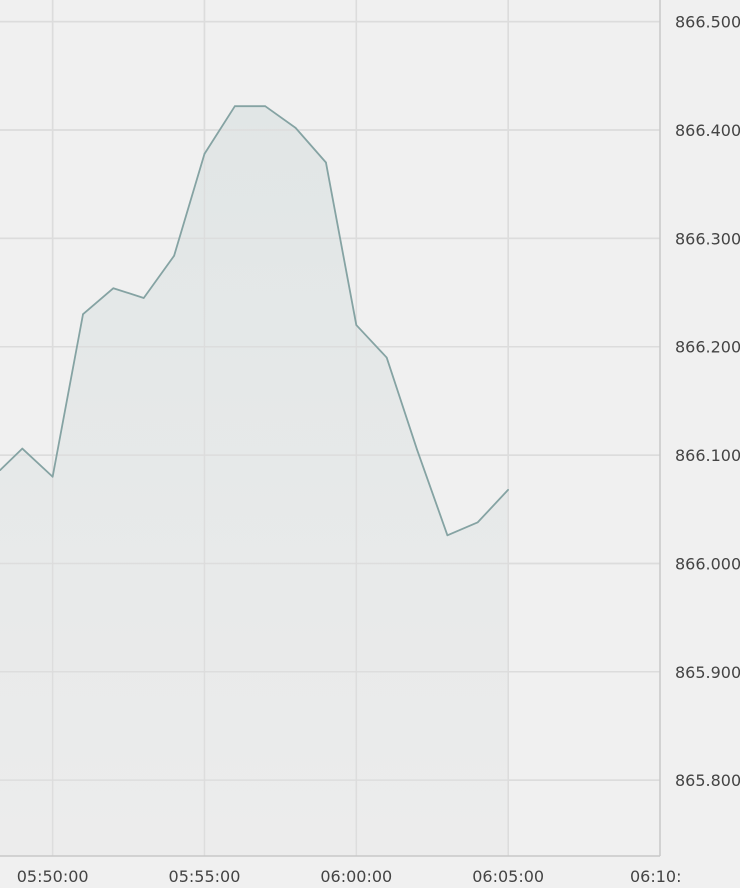  I want to click on y-tick-label: 866.100, so click(707, 455).